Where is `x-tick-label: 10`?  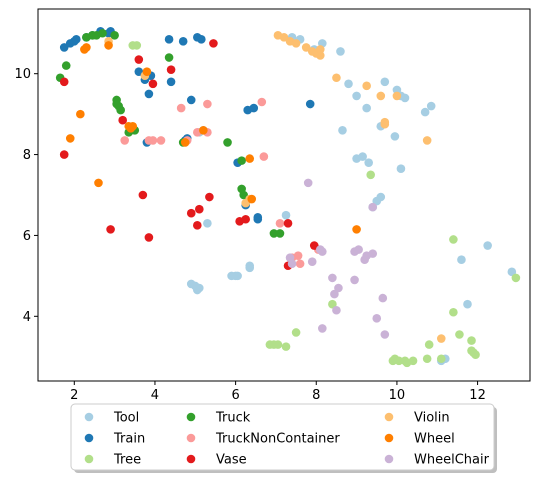 x-tick-label: 10 is located at coordinates (397, 395).